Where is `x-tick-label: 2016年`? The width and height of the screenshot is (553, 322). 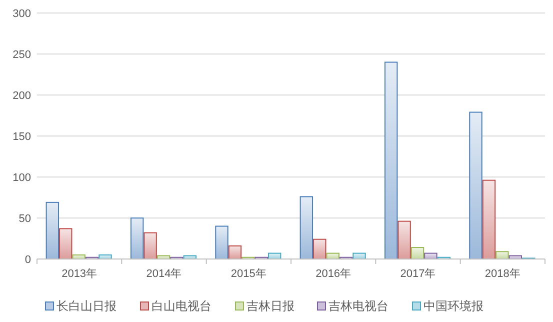 x-tick-label: 2016年 is located at coordinates (334, 274).